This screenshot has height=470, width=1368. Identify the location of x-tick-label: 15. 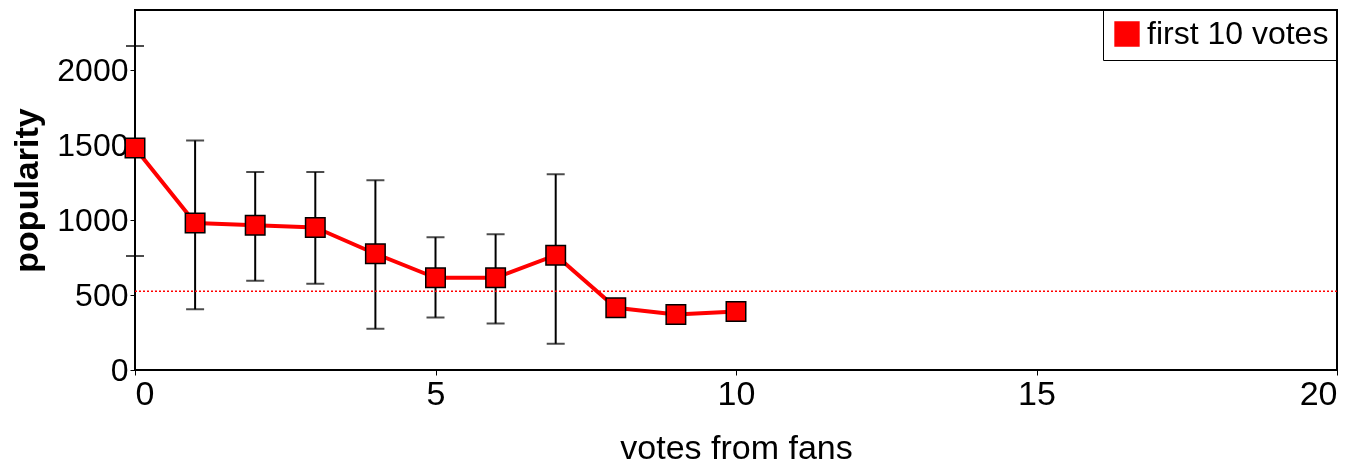
(1037, 392).